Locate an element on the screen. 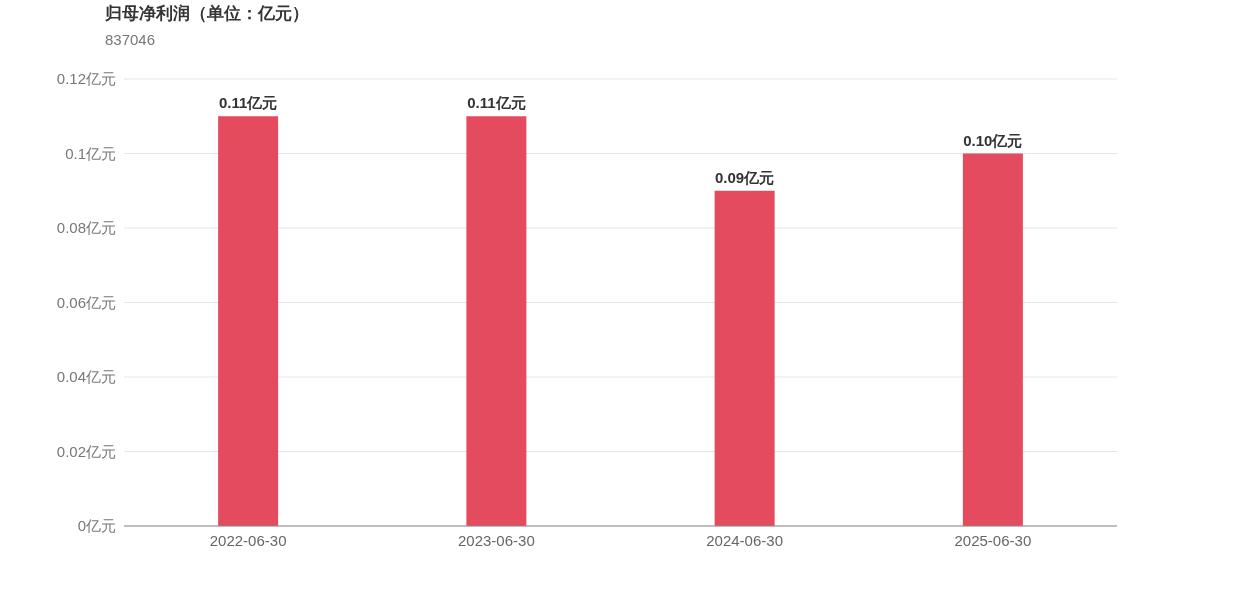  x-tick-label: 2022-06-30 is located at coordinates (248, 540).